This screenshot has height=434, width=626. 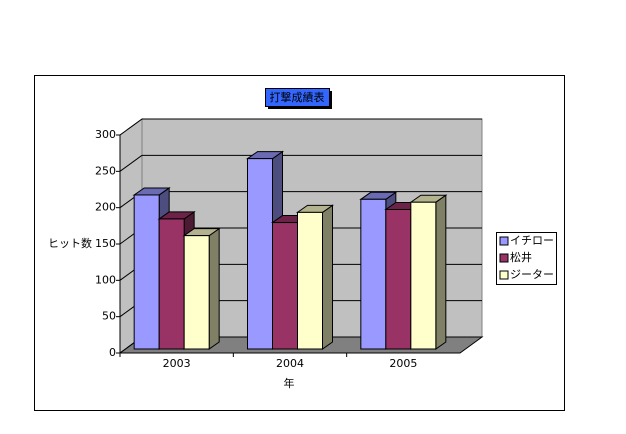 I want to click on x-tick-label: 2004, so click(x=290, y=363).